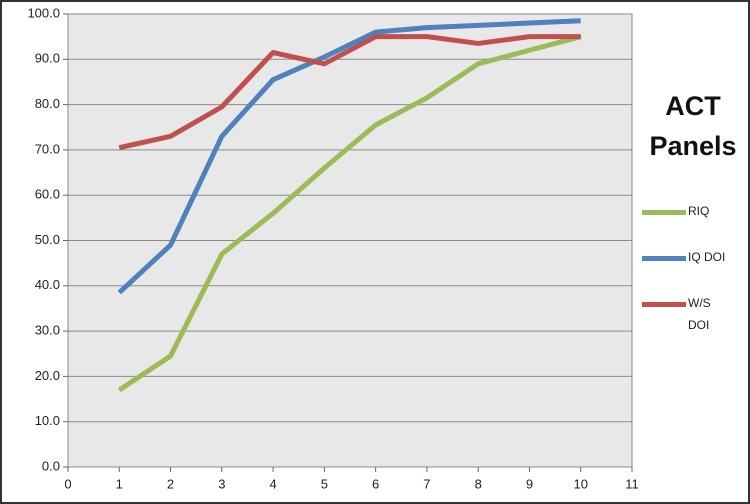 This screenshot has width=750, height=504. I want to click on x-tick-label: 2, so click(170, 483).